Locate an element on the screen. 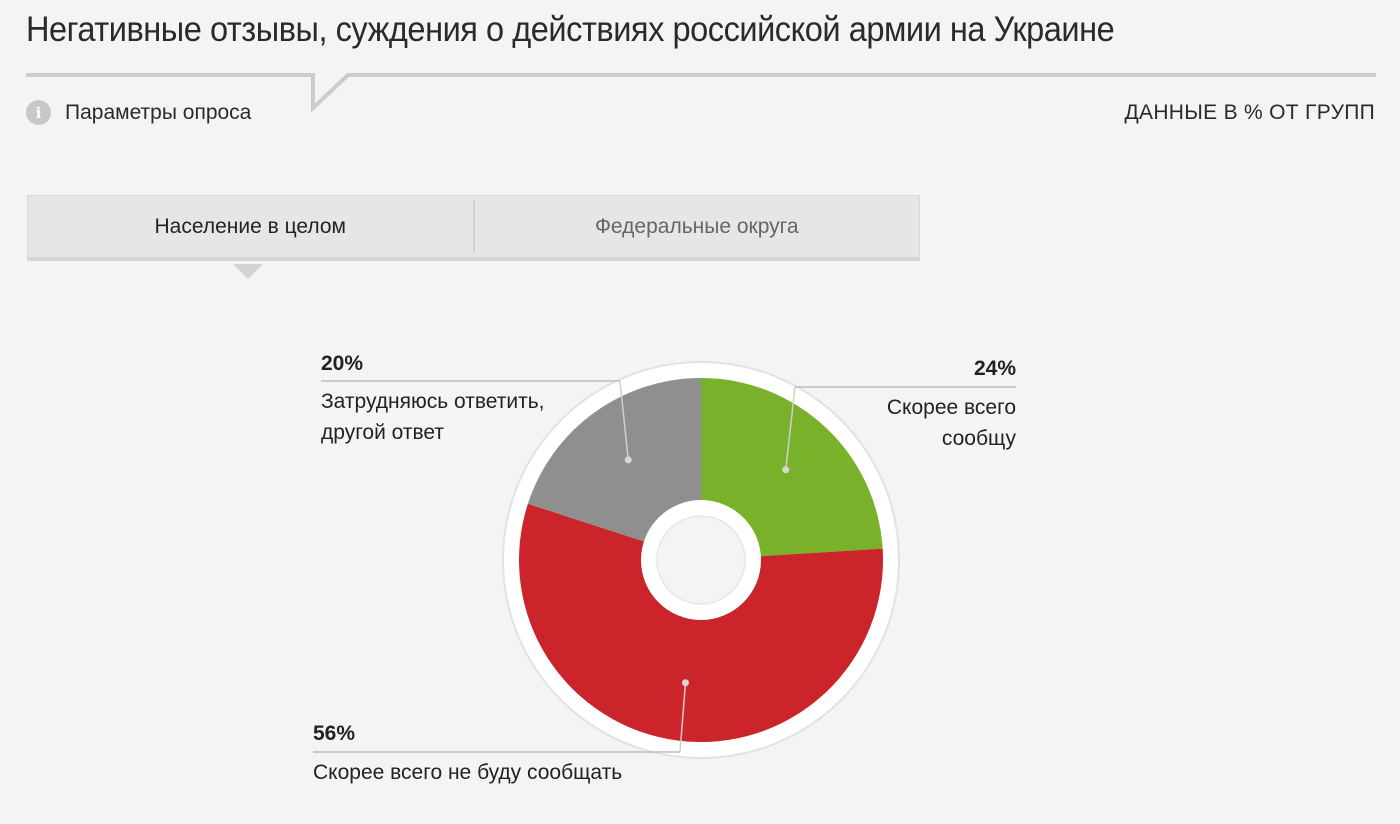  units-note: ДАННЫЕ В % ОТ ГРУПП is located at coordinates (1249, 112).